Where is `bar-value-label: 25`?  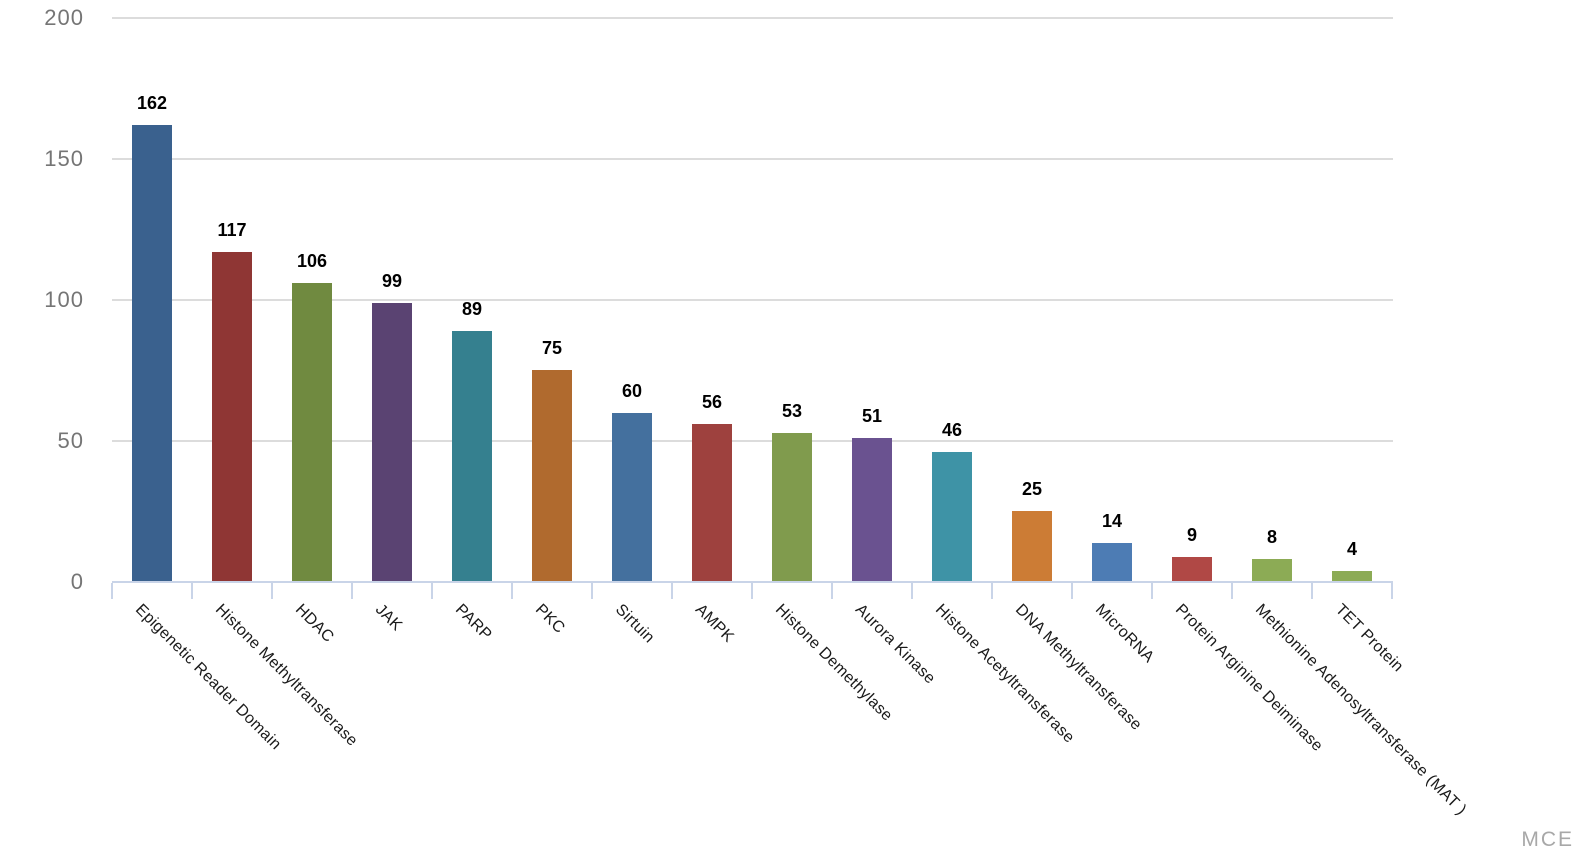 bar-value-label: 25 is located at coordinates (1032, 489).